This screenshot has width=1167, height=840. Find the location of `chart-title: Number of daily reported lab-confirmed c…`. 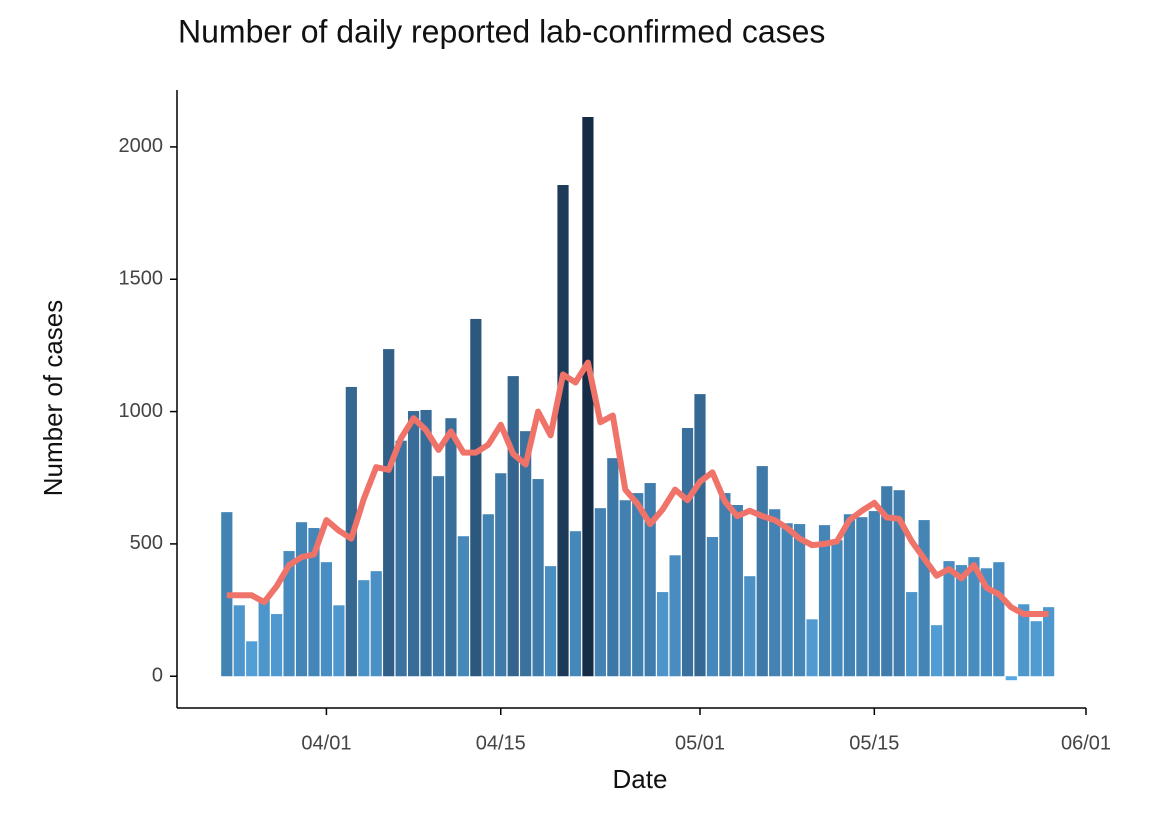

chart-title: Number of daily reported lab-confirmed c… is located at coordinates (501, 31).